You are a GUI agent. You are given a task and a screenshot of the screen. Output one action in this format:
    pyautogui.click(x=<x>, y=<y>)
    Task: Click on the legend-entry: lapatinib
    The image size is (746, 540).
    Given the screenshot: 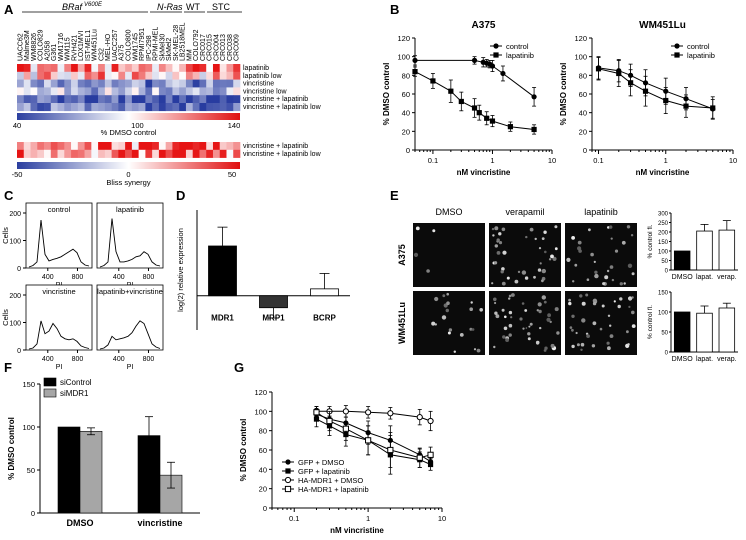 What is the action you would take?
    pyautogui.click(x=701, y=55)
    